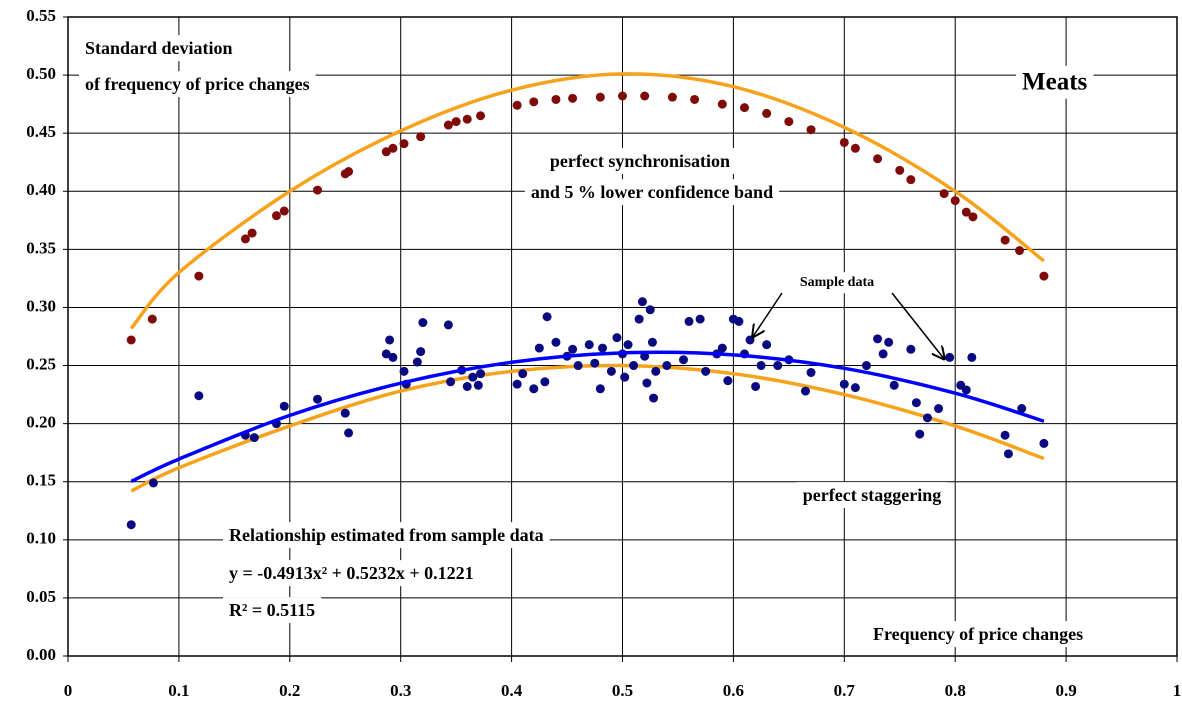 The image size is (1182, 706). Describe the element at coordinates (587, 428) in the screenshot. I see `curve` at that location.